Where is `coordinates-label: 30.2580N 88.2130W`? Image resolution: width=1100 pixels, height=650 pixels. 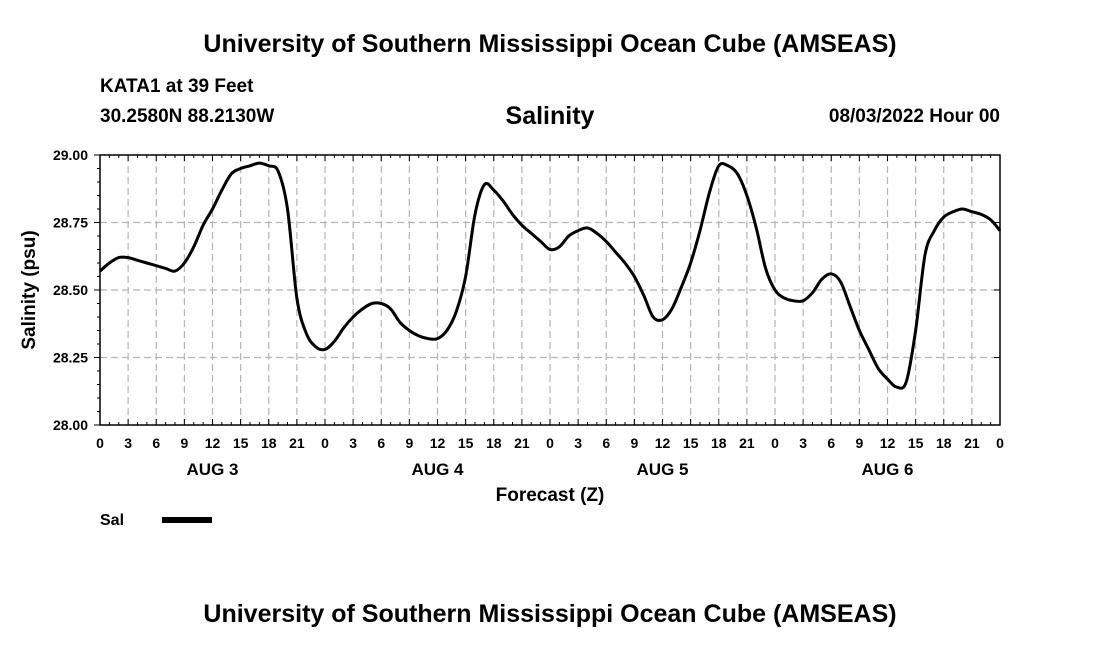 coordinates-label: 30.2580N 88.2130W is located at coordinates (187, 116).